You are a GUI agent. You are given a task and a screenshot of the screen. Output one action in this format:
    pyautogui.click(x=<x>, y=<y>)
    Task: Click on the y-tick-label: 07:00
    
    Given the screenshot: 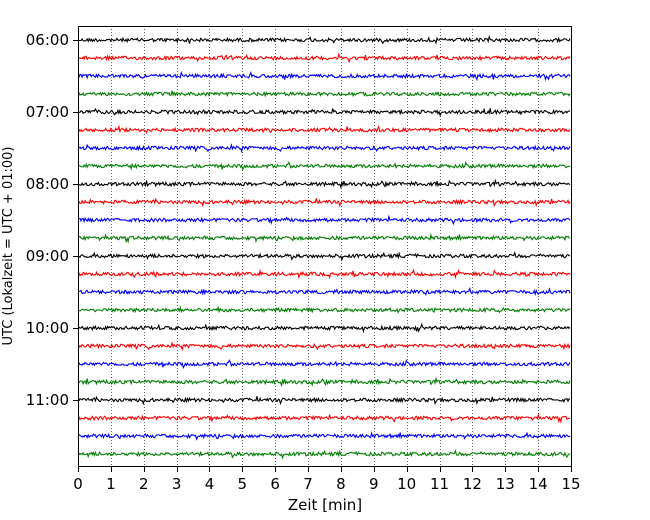 What is the action you would take?
    pyautogui.click(x=47, y=112)
    